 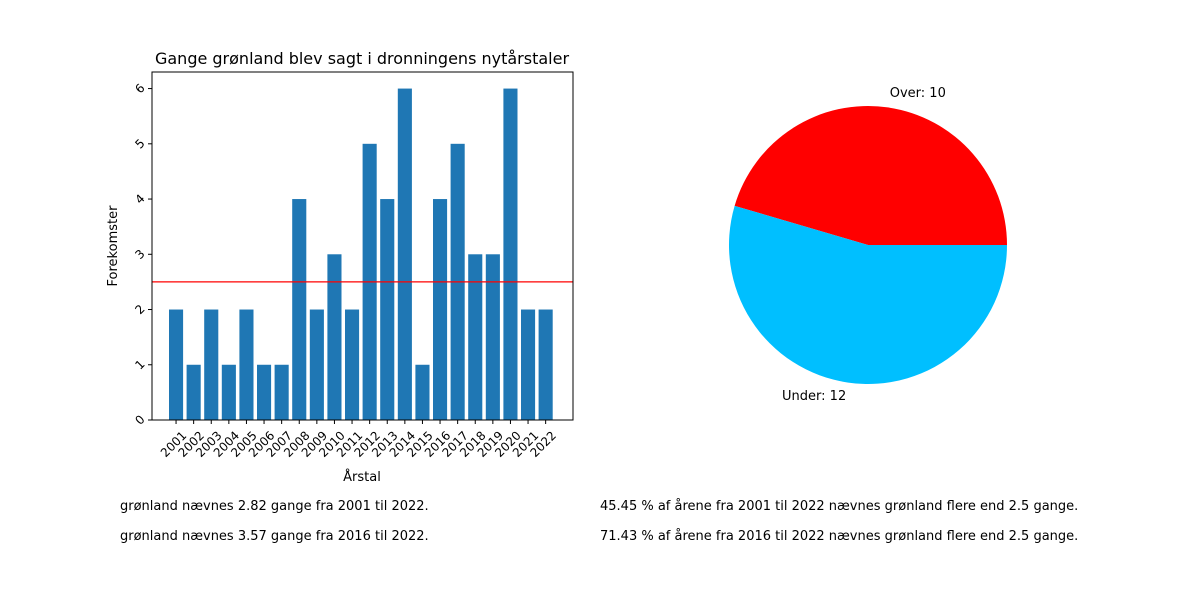 What do you see at coordinates (404, 254) in the screenshot?
I see `bar-2014` at bounding box center [404, 254].